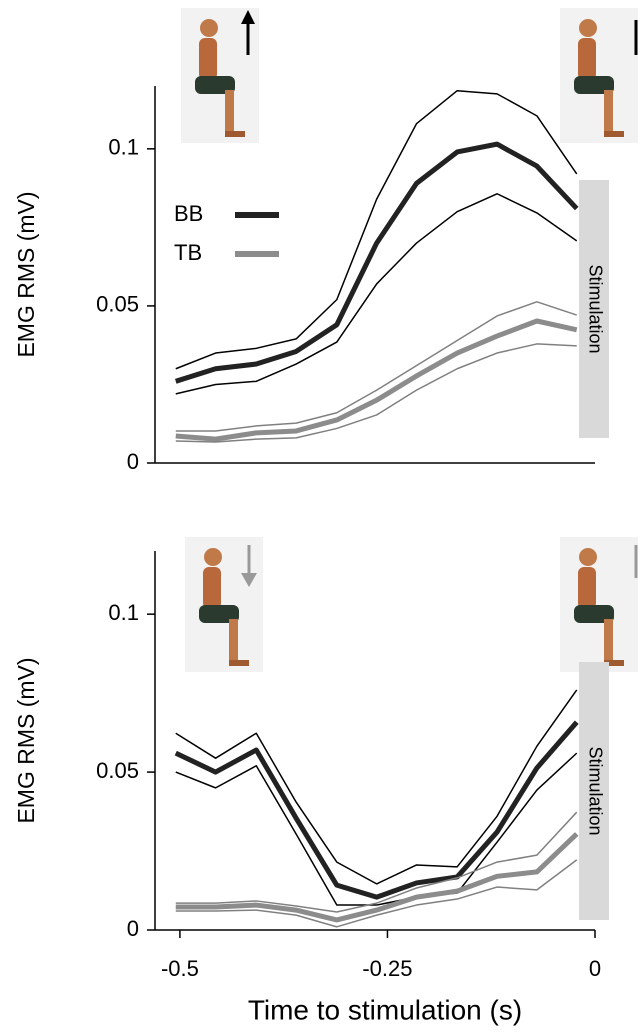 The height and width of the screenshot is (1033, 641). Describe the element at coordinates (595, 968) in the screenshot. I see `x-tick-label: 0` at that location.